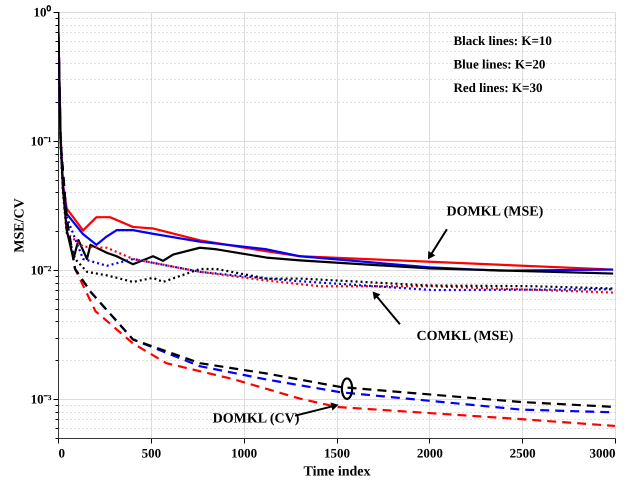 The height and width of the screenshot is (493, 629). Describe the element at coordinates (152, 453) in the screenshot. I see `x-tick-label: 500` at that location.